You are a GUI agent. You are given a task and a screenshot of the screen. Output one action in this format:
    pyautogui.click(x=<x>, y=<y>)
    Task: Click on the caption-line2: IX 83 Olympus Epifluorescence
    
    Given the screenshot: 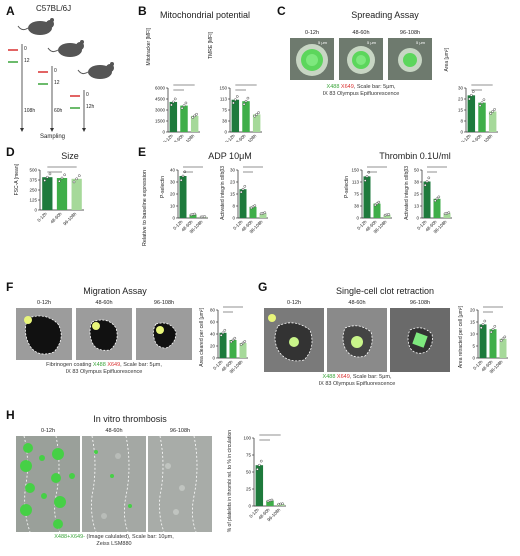 What is the action you would take?
    pyautogui.click(x=104, y=372)
    